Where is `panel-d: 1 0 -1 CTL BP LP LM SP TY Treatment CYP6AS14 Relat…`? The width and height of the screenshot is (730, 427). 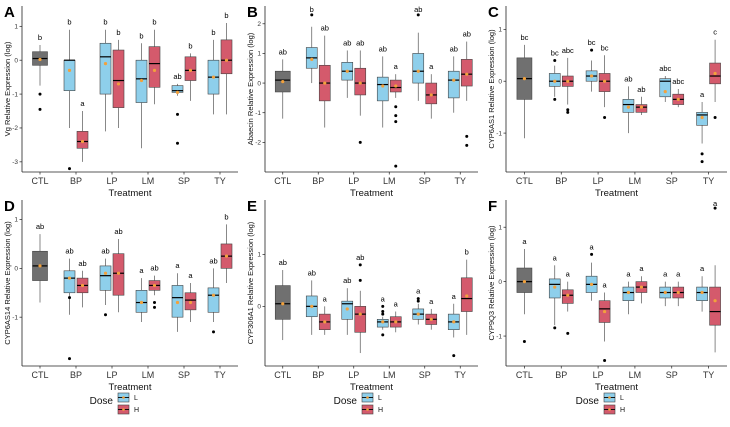
panel-d: 1 0 -1 CTL BP LP LM SP TY Treatment CYP6AS14 Relat… is located at coordinates (120, 295).